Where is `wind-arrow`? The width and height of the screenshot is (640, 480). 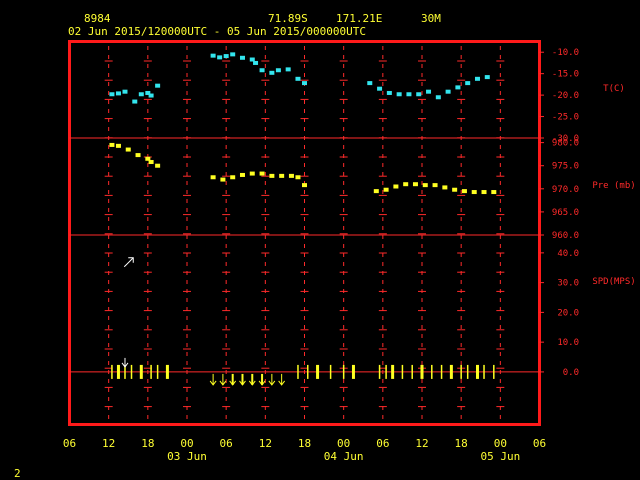 wind-arrow is located at coordinates (128, 262).